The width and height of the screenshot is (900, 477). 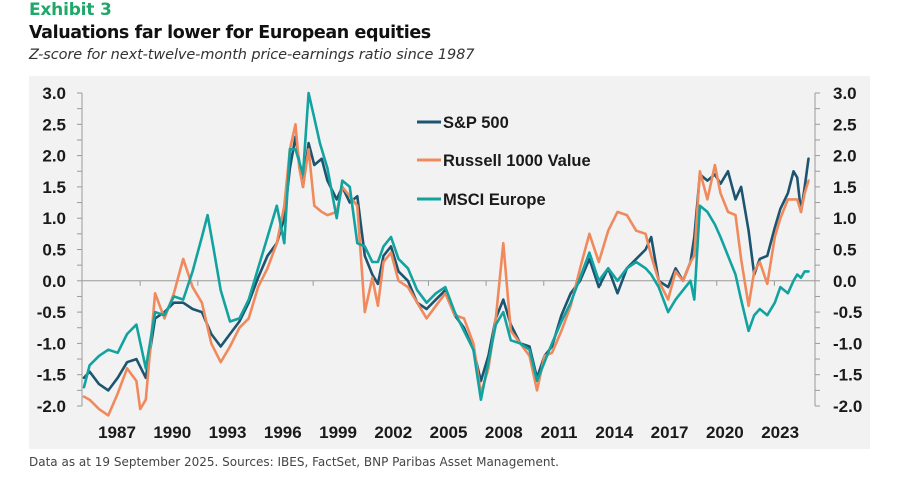 I want to click on x-tick-label: 2014, so click(x=614, y=432).